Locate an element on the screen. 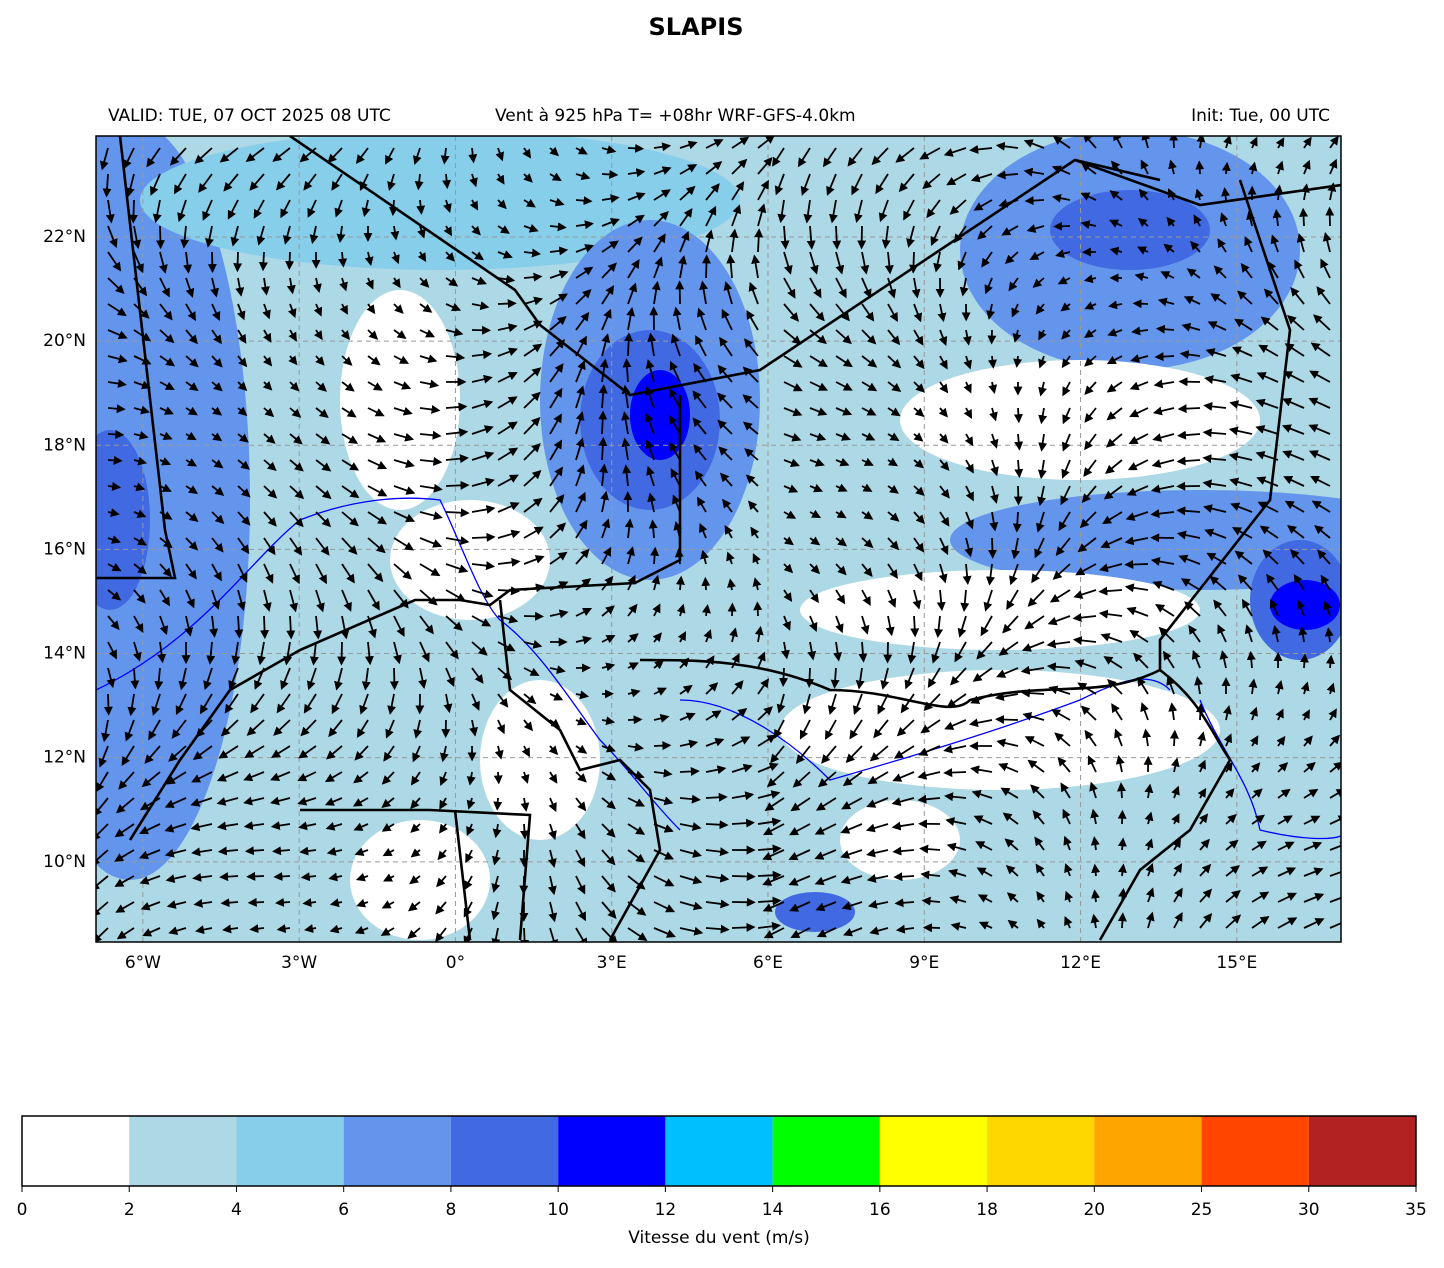 The width and height of the screenshot is (1444, 1268). colorbar-tick-label: 12 is located at coordinates (666, 1210).